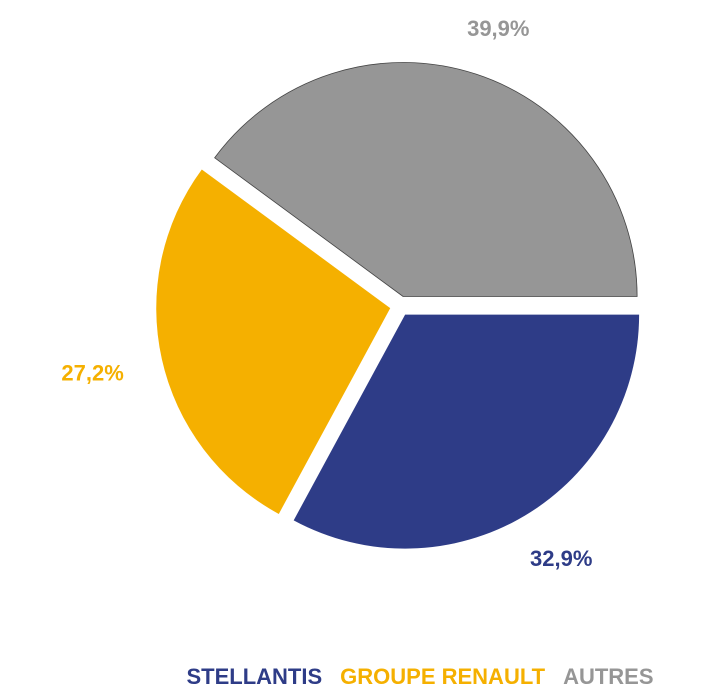  What do you see at coordinates (608, 676) in the screenshot?
I see `legend-entry: AUTRES` at bounding box center [608, 676].